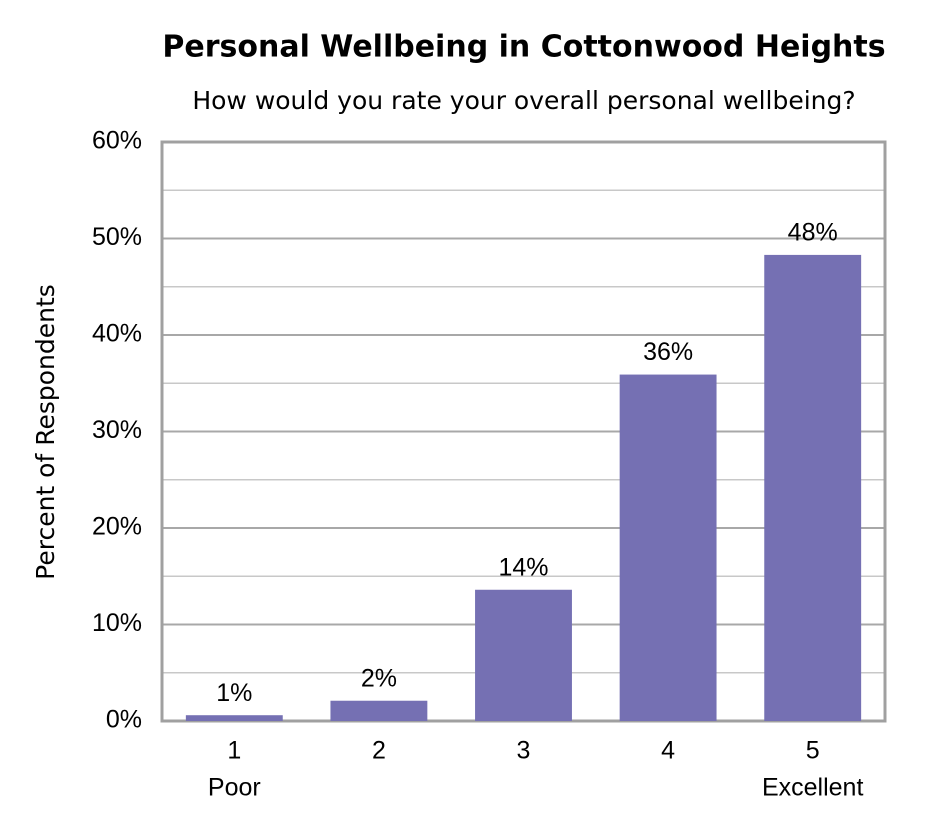 This screenshot has width=945, height=840. I want to click on data-label: 1%, so click(234, 693).